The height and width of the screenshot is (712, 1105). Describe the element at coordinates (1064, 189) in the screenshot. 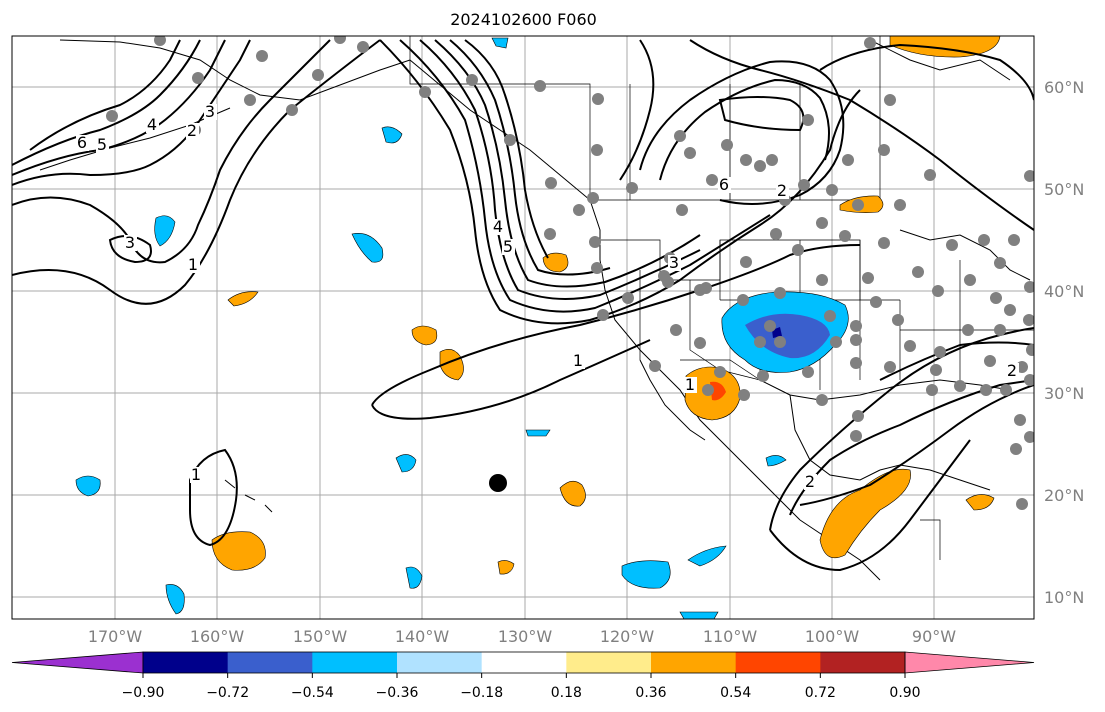

I see `lat-label: 50°N` at that location.